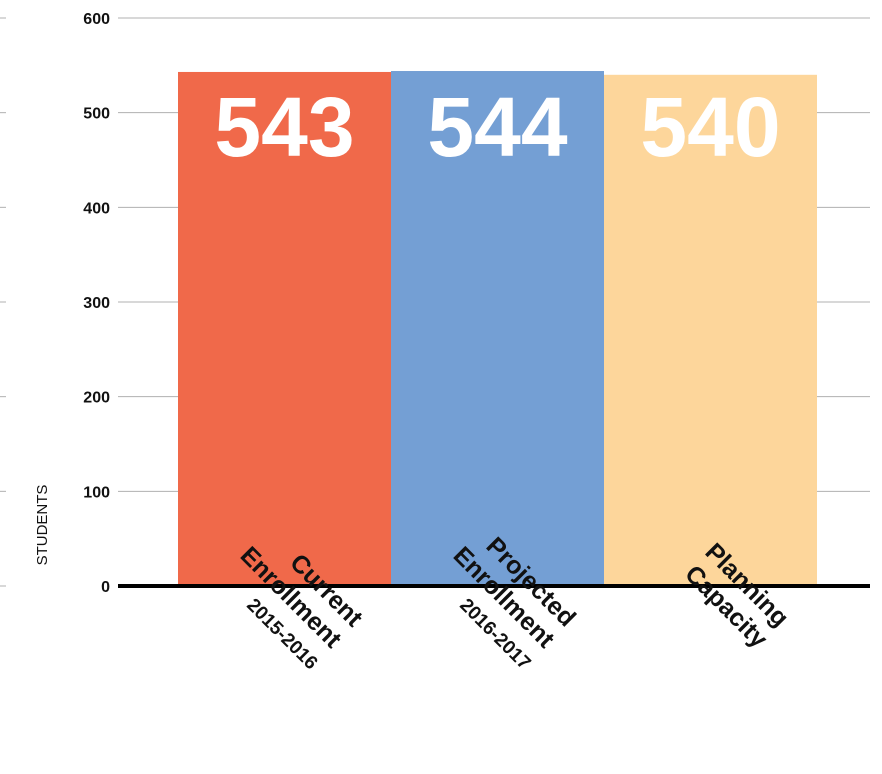 The width and height of the screenshot is (882, 774). I want to click on y-tick-label: 500, so click(96, 114).